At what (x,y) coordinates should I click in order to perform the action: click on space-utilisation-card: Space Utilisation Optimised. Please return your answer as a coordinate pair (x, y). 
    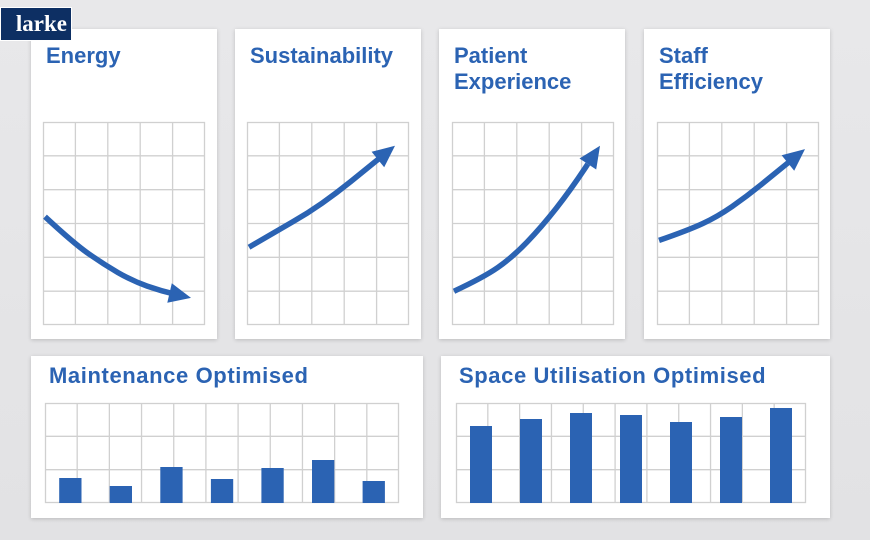
    Looking at the image, I should click on (635, 437).